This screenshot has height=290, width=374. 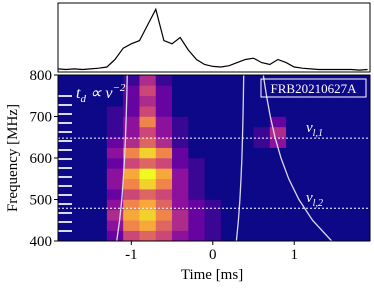 I want to click on y-tick-label: 600, so click(x=41, y=159).